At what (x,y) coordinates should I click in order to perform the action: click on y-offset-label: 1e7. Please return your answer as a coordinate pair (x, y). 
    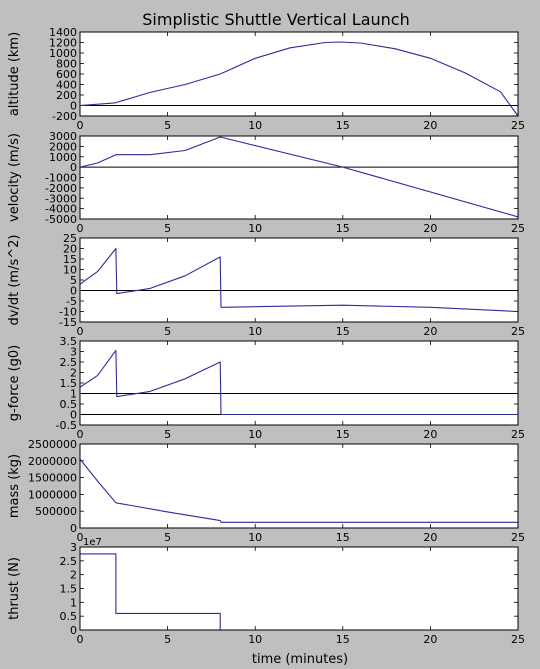
    Looking at the image, I should click on (92, 542).